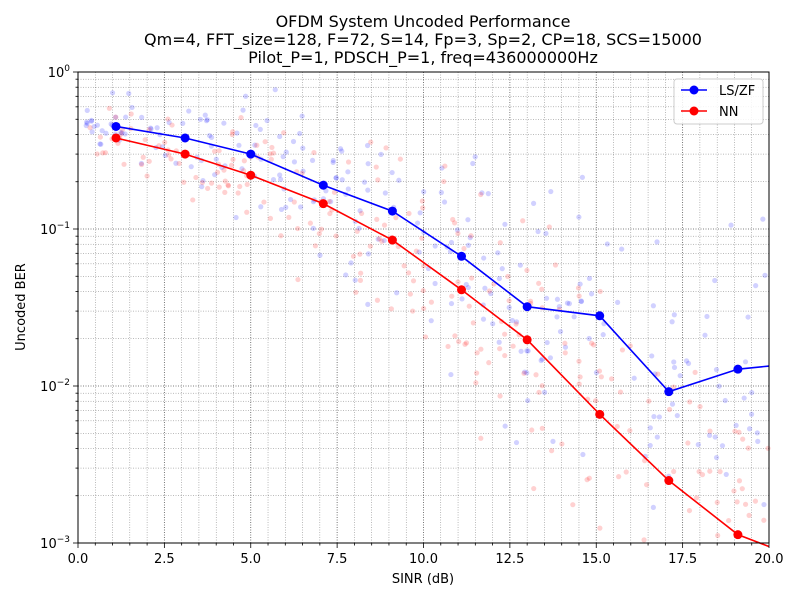 This screenshot has height=600, width=800. I want to click on y-tick-label: 100, so click(59, 72).